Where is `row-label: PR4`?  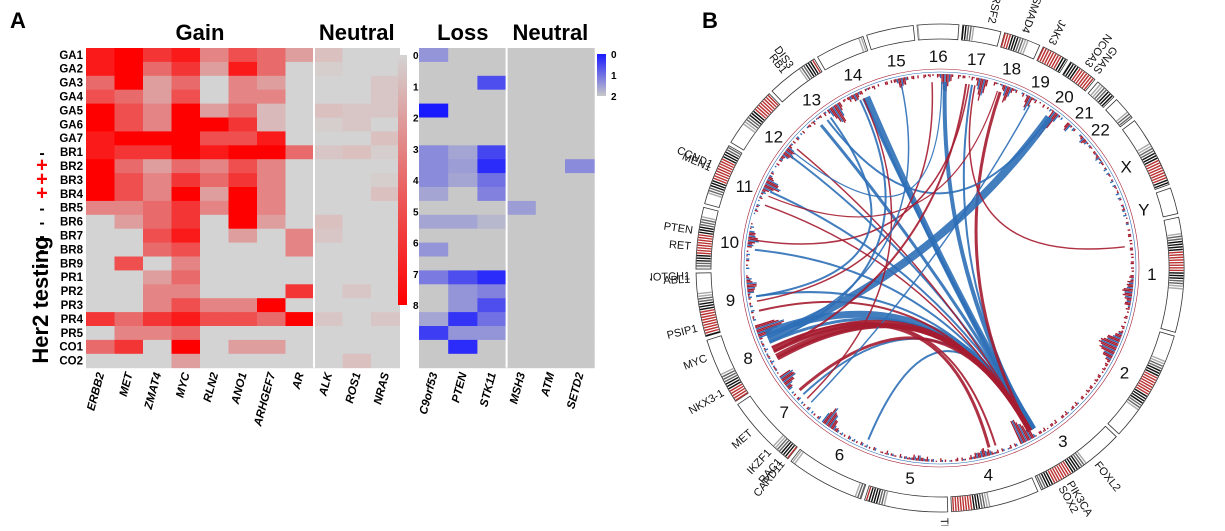
row-label: PR4 is located at coordinates (72, 320).